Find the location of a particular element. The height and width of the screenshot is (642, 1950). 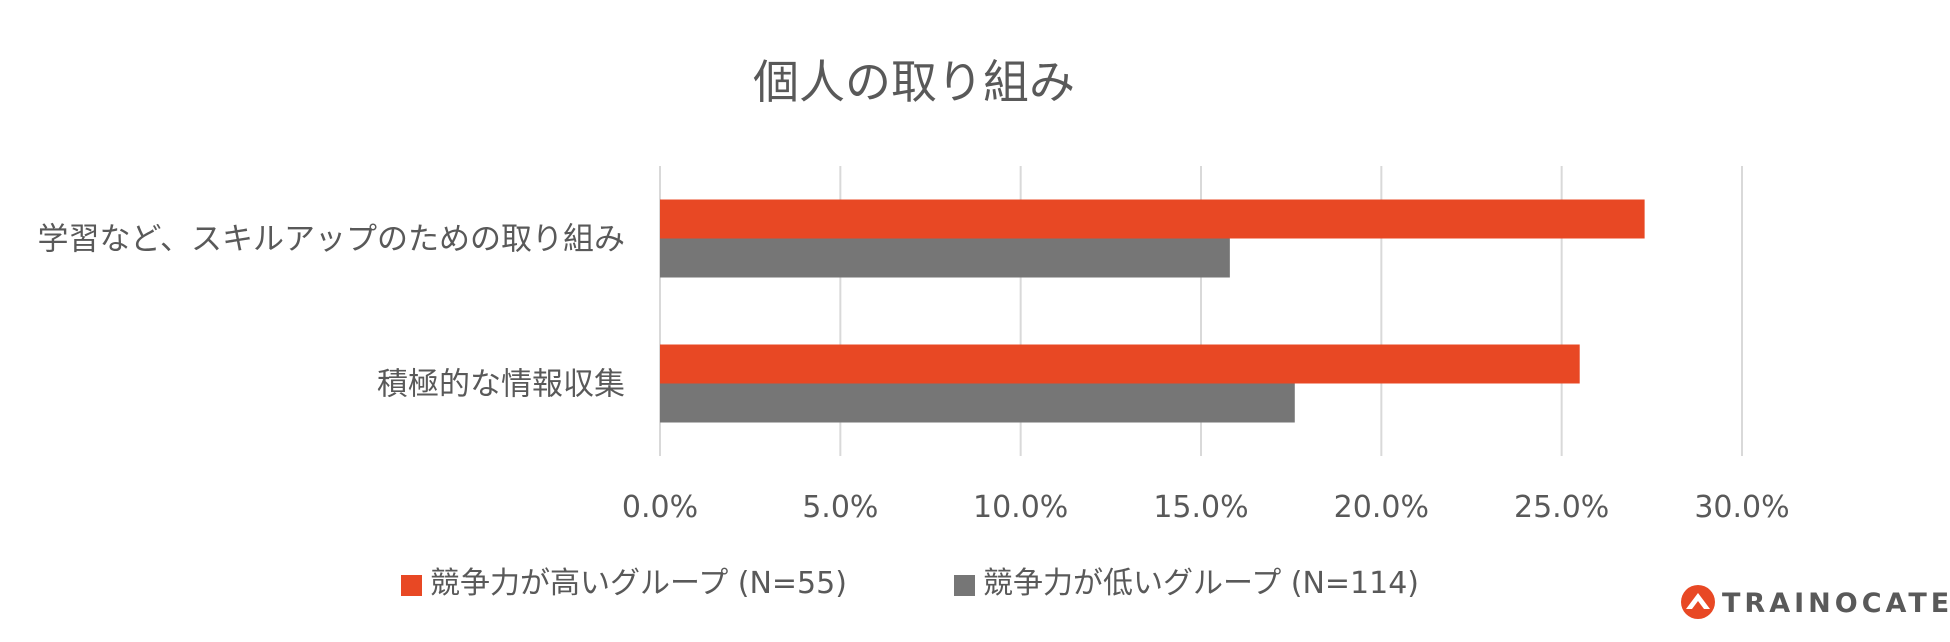

chart-title: 個人の取り組み is located at coordinates (914, 82).